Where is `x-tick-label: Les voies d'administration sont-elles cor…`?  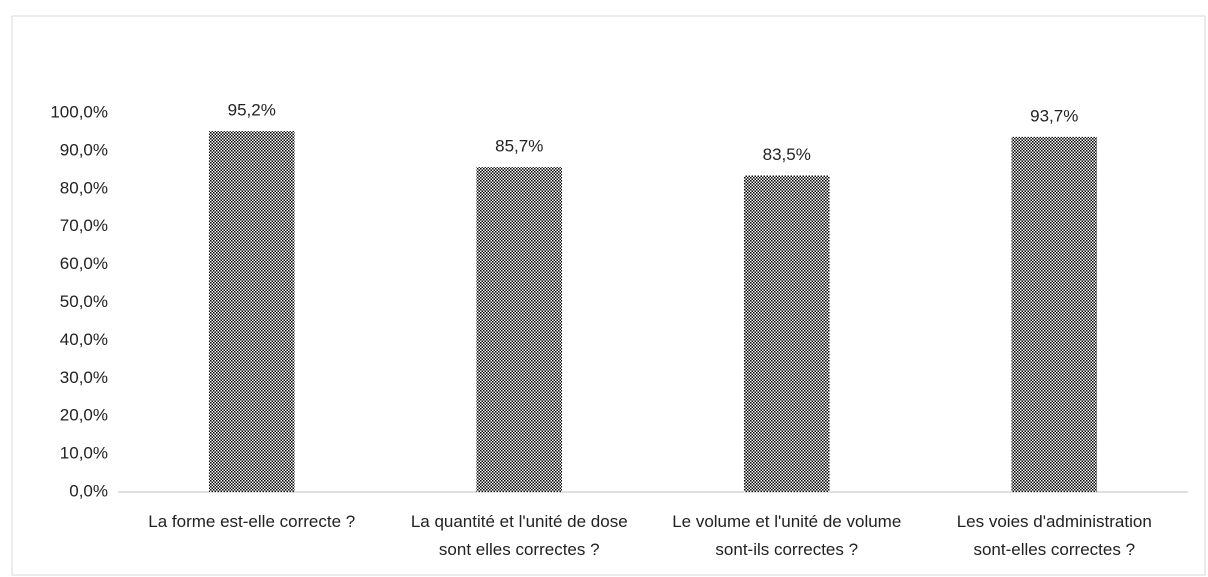
x-tick-label: Les voies d'administration sont-elles cor… is located at coordinates (1054, 535).